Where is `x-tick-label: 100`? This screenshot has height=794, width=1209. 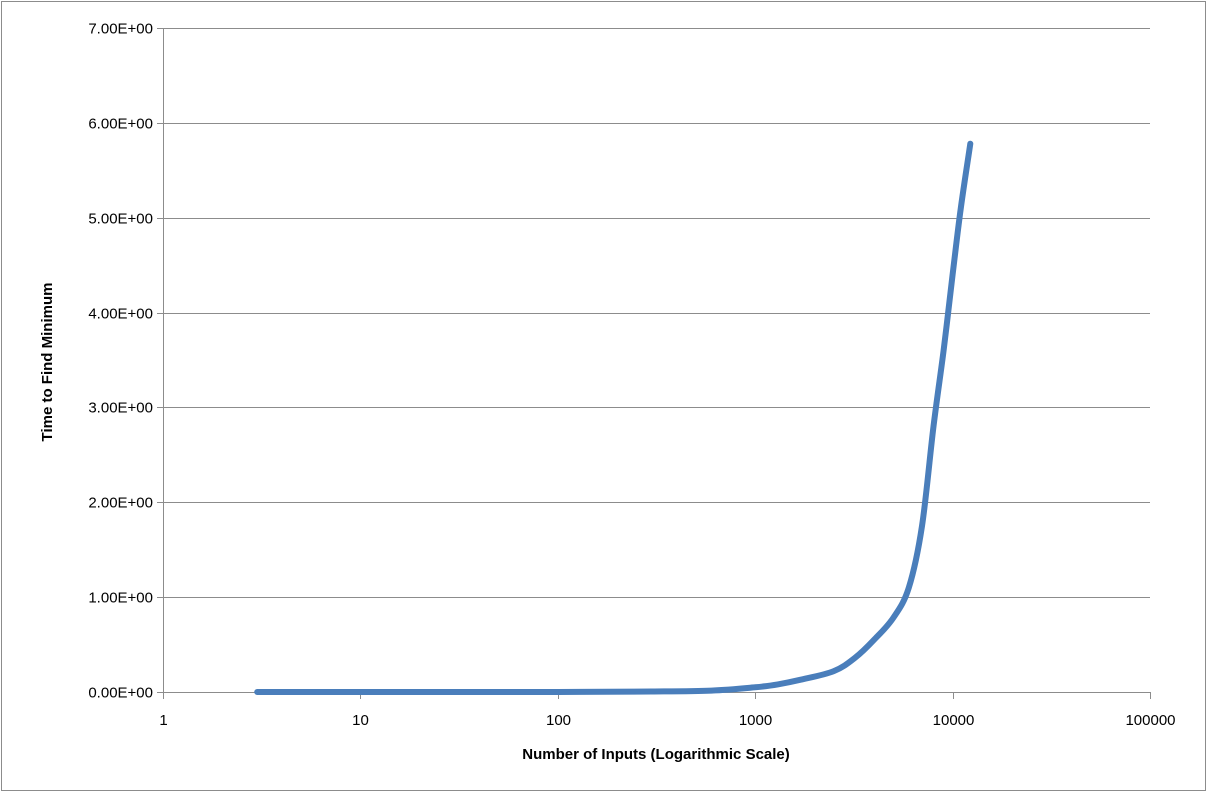 x-tick-label: 100 is located at coordinates (558, 720).